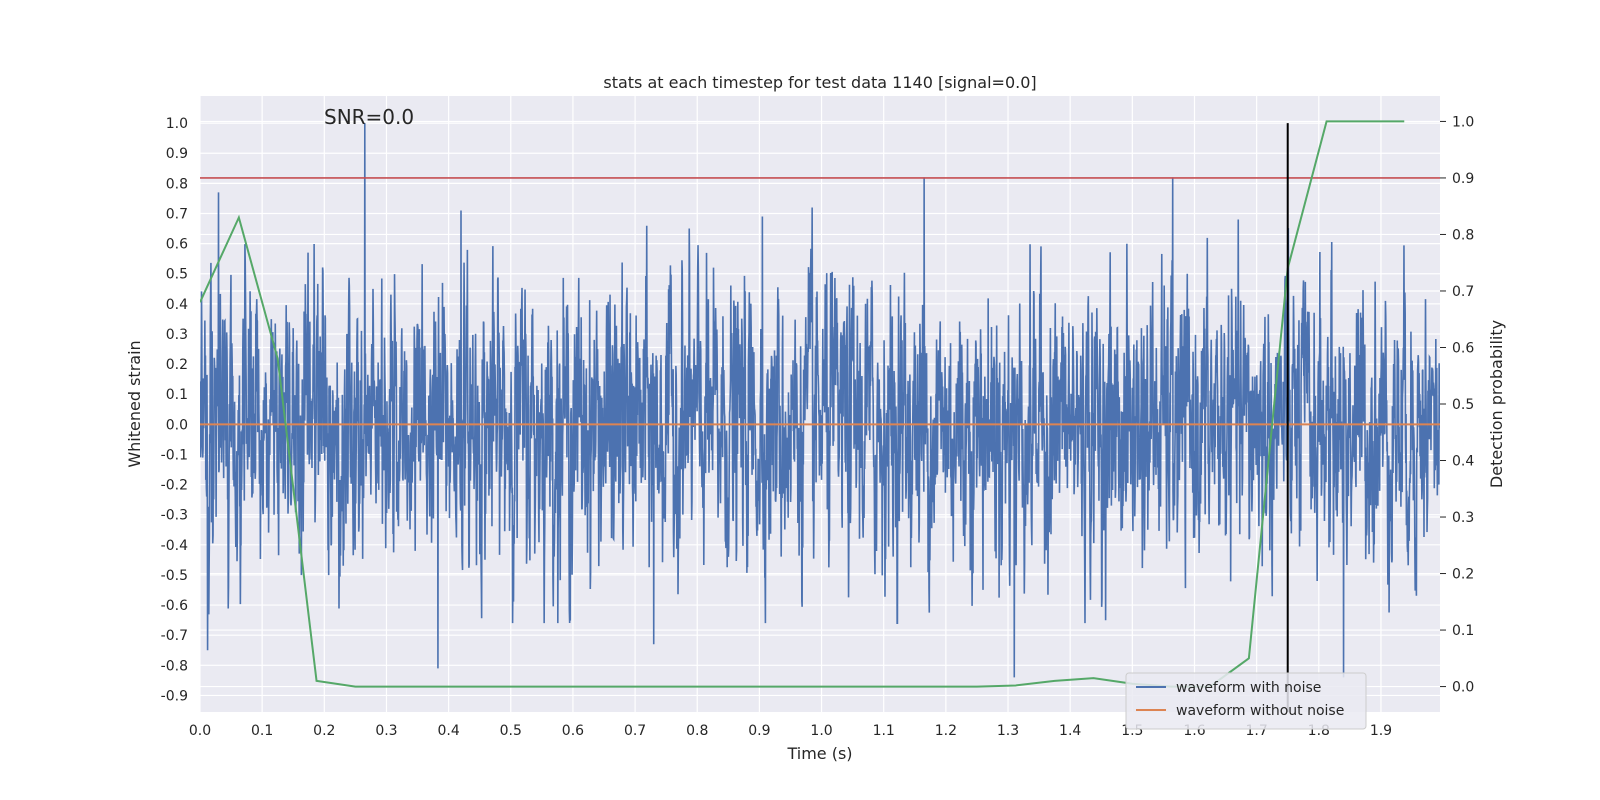 Image resolution: width=1600 pixels, height=800 pixels. Describe the element at coordinates (1070, 731) in the screenshot. I see `x-tick-label: 1.4` at that location.